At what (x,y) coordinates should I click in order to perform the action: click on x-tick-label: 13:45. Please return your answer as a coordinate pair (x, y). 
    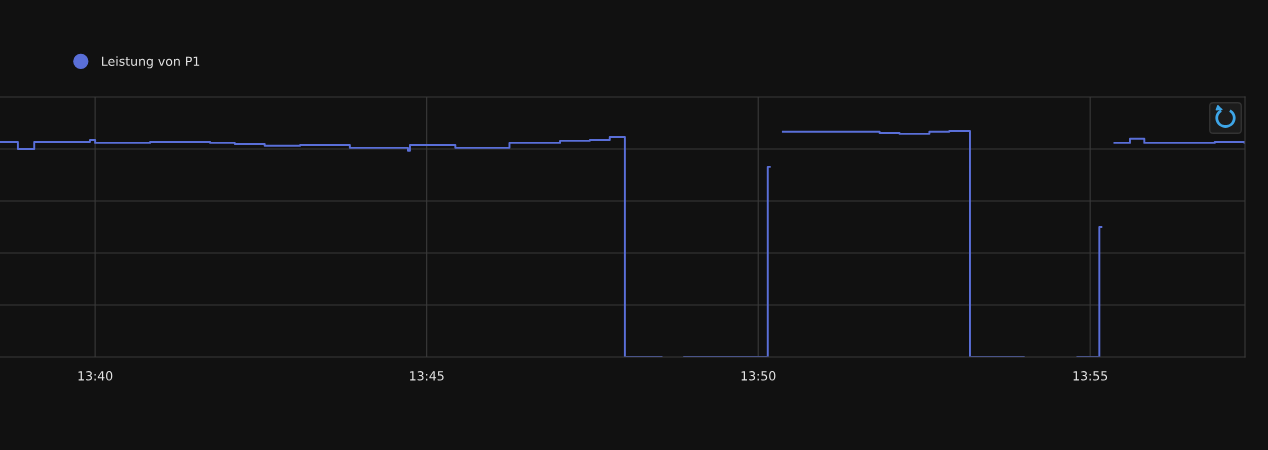
    Looking at the image, I should click on (427, 376).